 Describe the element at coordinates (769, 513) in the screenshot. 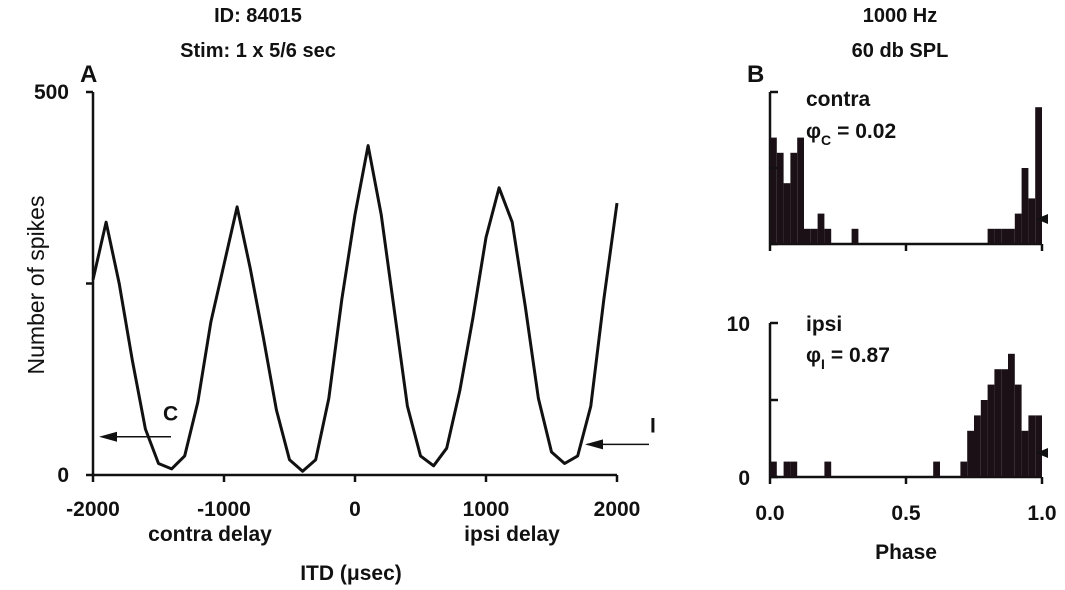

I see `ipsi-x-tick-label: 0.0` at that location.